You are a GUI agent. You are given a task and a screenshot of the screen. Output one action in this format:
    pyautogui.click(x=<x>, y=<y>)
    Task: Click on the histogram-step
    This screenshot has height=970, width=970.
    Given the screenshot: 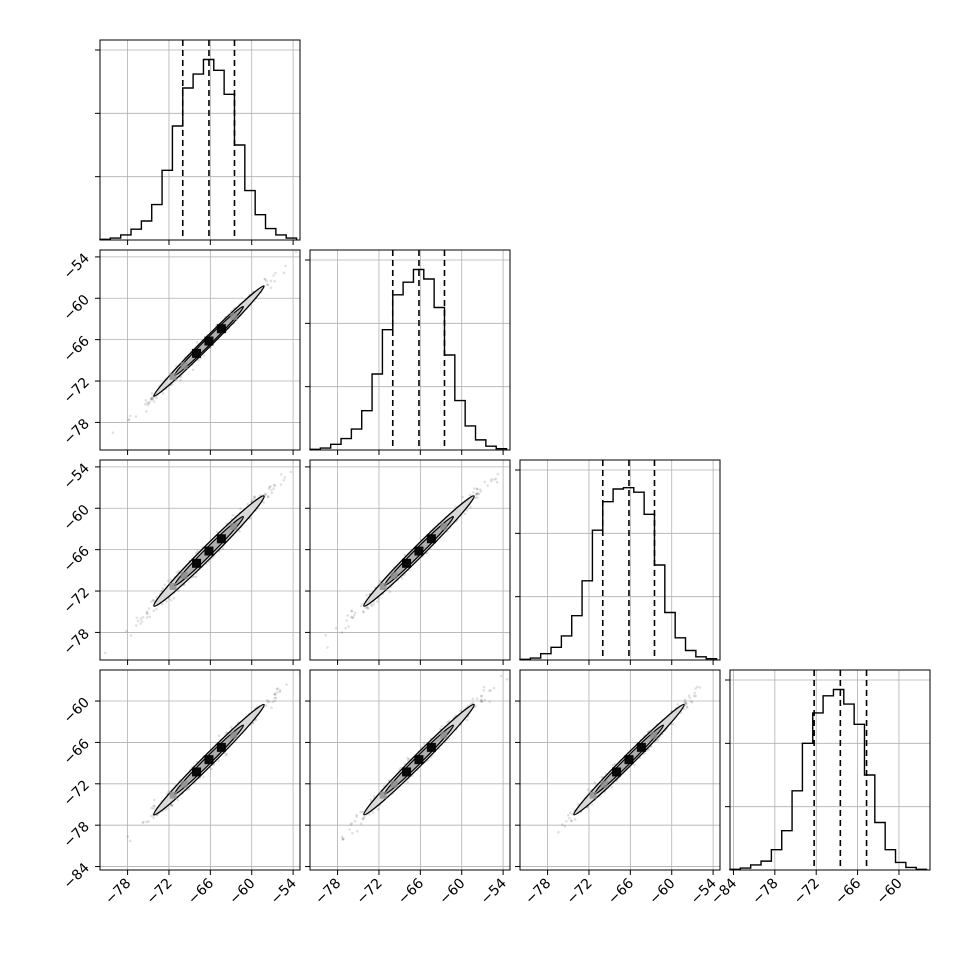 What is the action you would take?
    pyautogui.click(x=828, y=779)
    